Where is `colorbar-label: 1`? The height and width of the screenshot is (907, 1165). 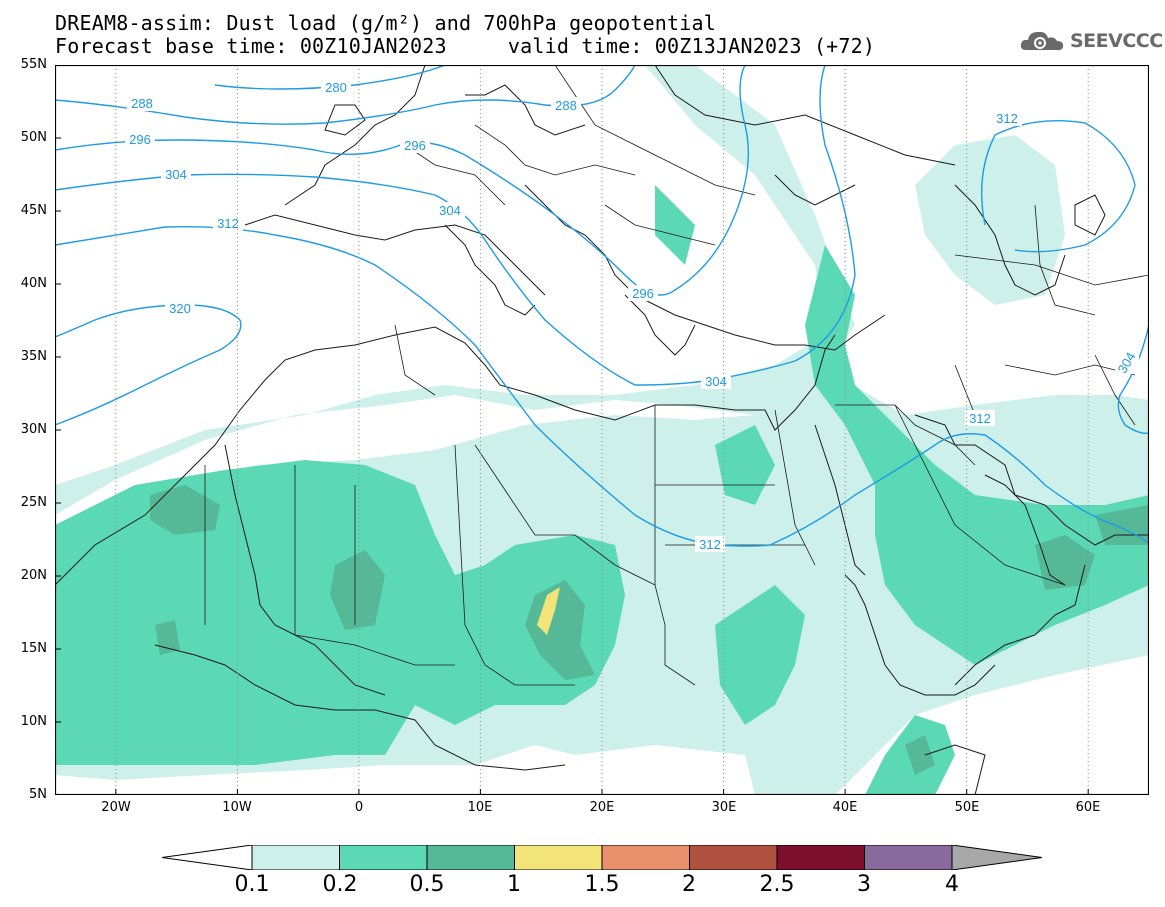
colorbar-label: 1 is located at coordinates (514, 884).